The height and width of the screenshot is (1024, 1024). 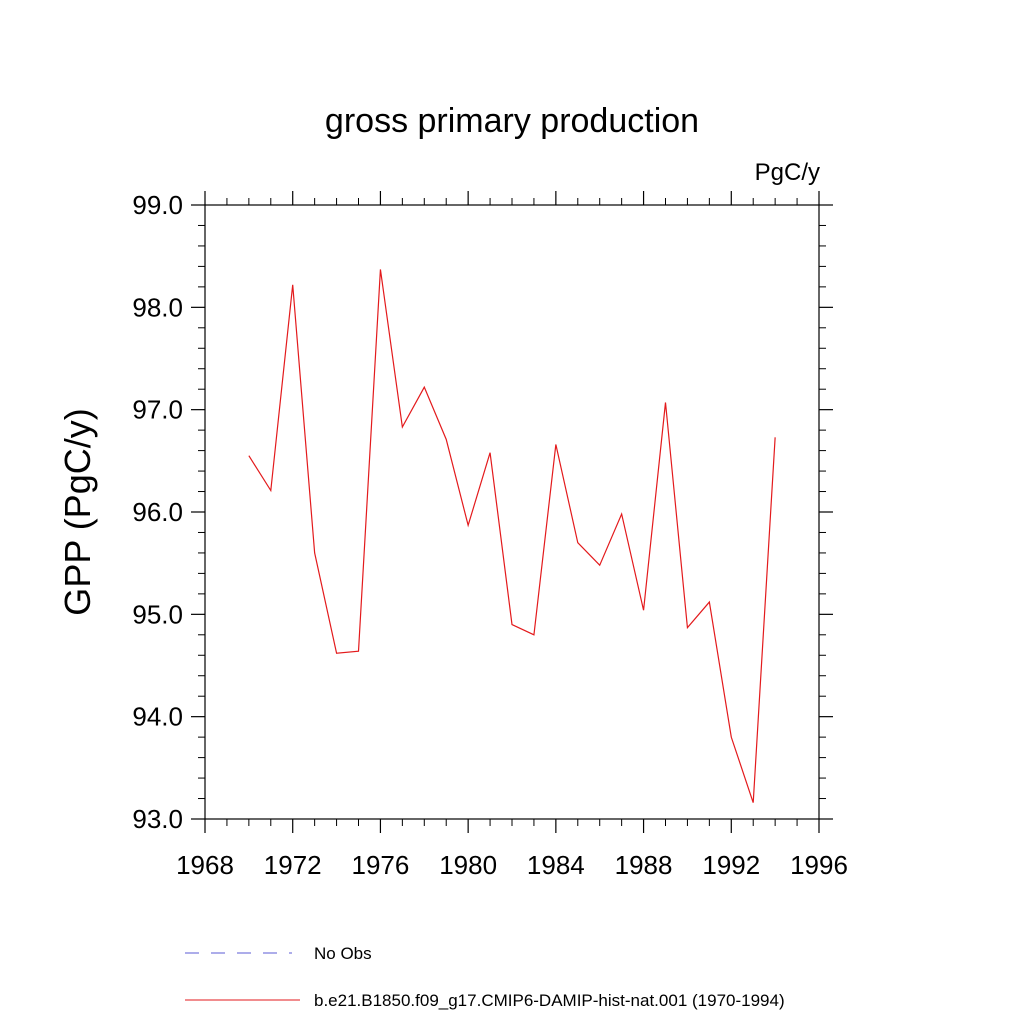 What do you see at coordinates (468, 865) in the screenshot?
I see `x-tick-label: 1980` at bounding box center [468, 865].